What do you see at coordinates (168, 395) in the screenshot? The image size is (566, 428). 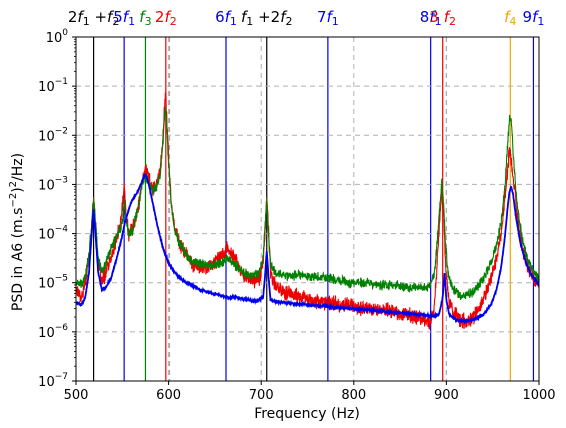 I see `x-tick-label: 600` at bounding box center [168, 395].